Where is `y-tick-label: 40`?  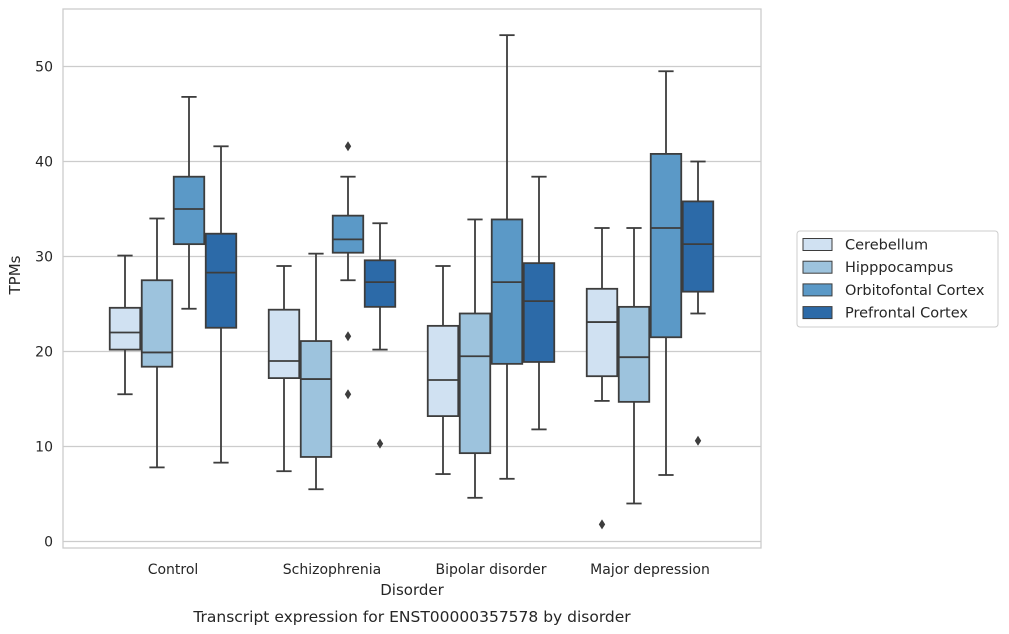
y-tick-label: 40 is located at coordinates (44, 163).